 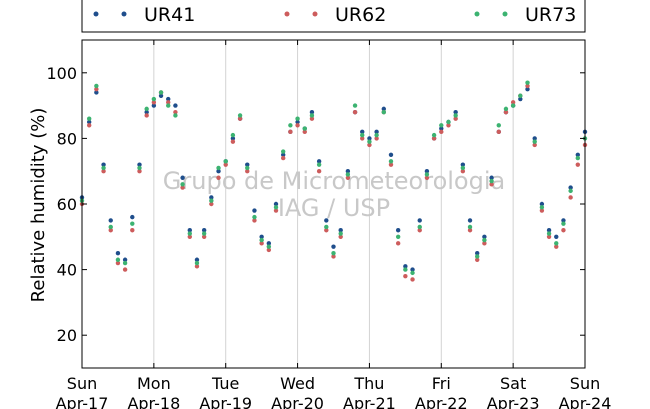 What do you see at coordinates (67, 138) in the screenshot?
I see `y-tick-label: 80` at bounding box center [67, 138].